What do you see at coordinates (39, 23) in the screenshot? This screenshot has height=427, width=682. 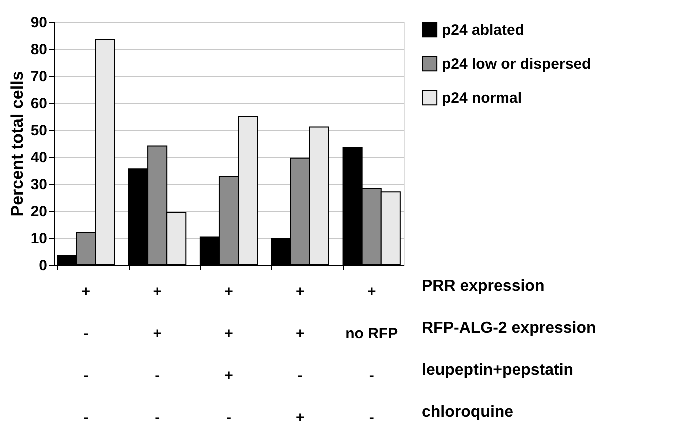 I see `y-tick-label: 90` at bounding box center [39, 23].